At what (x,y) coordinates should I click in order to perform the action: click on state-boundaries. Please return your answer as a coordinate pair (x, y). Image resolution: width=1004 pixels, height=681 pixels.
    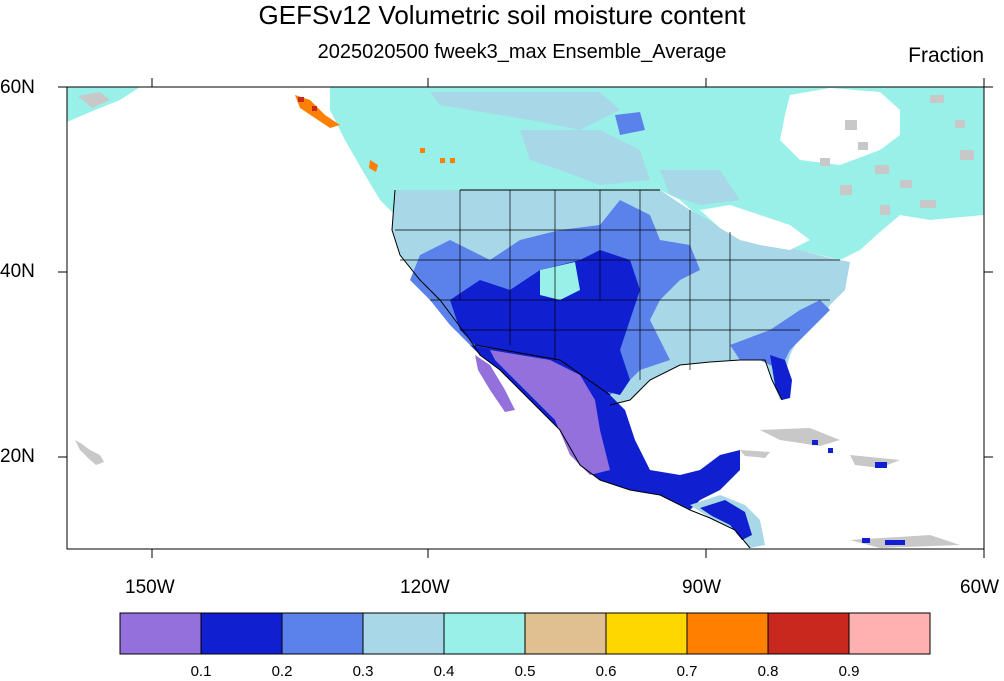
    Looking at the image, I should click on (617, 285).